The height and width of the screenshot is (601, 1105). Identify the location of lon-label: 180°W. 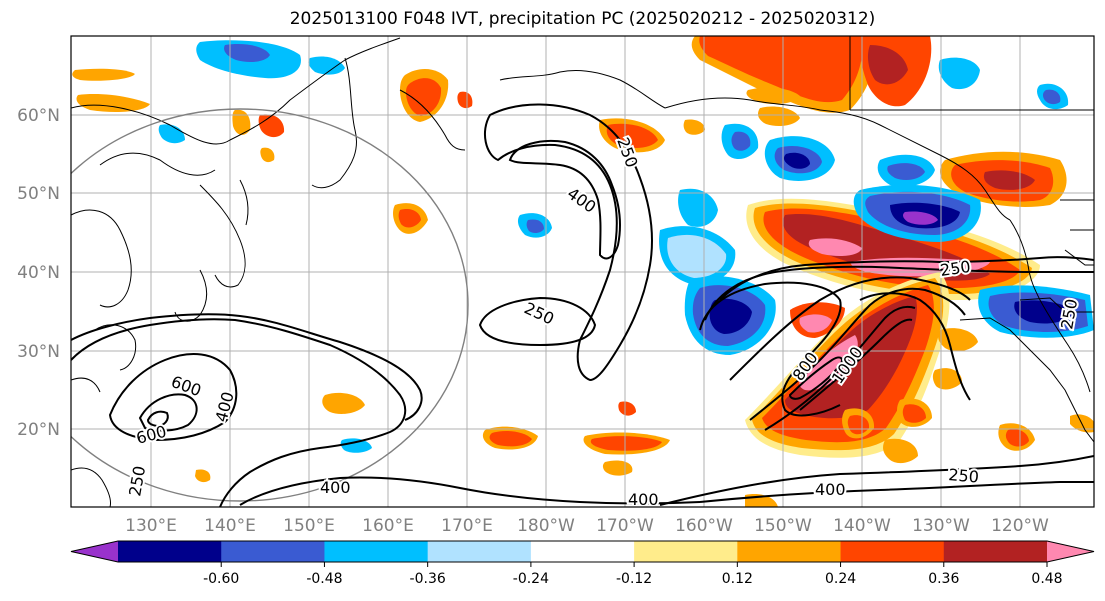
(546, 526).